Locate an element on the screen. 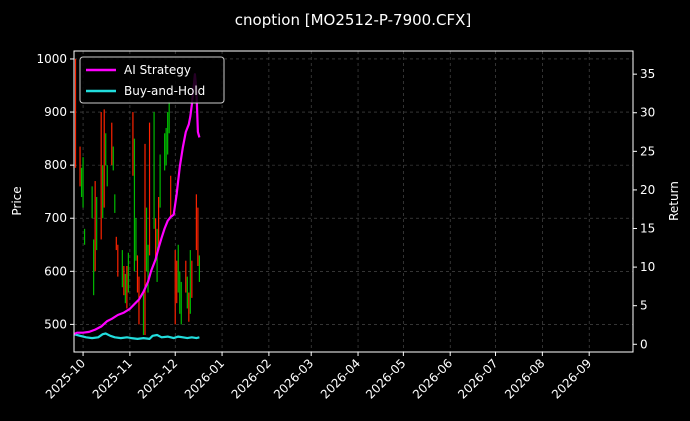  y-tick-label-right: 30 is located at coordinates (647, 113).